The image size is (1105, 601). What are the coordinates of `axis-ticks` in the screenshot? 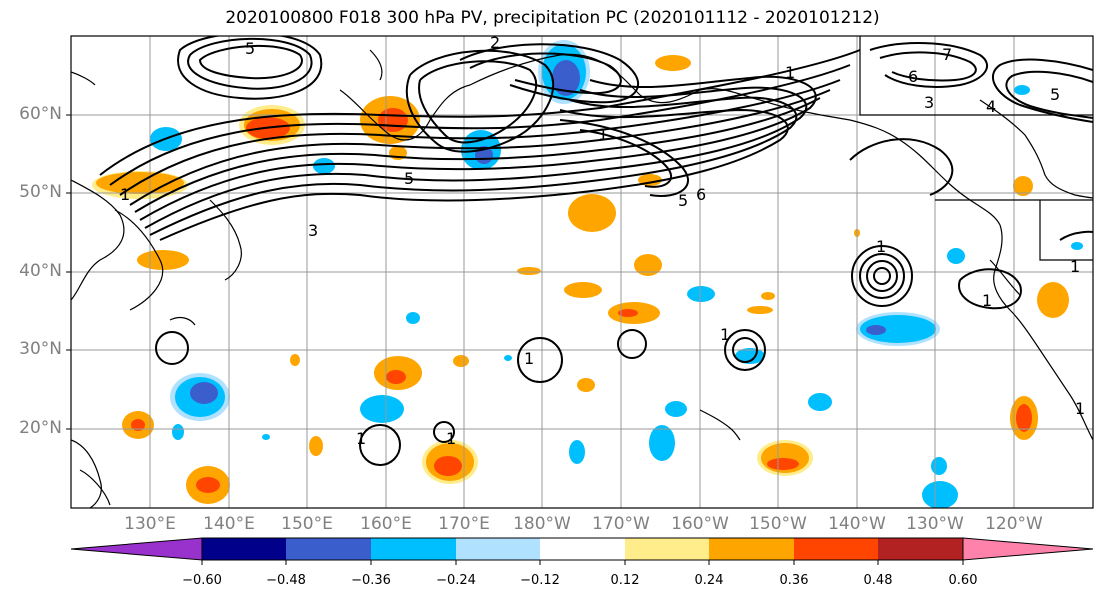 It's located at (68, 272).